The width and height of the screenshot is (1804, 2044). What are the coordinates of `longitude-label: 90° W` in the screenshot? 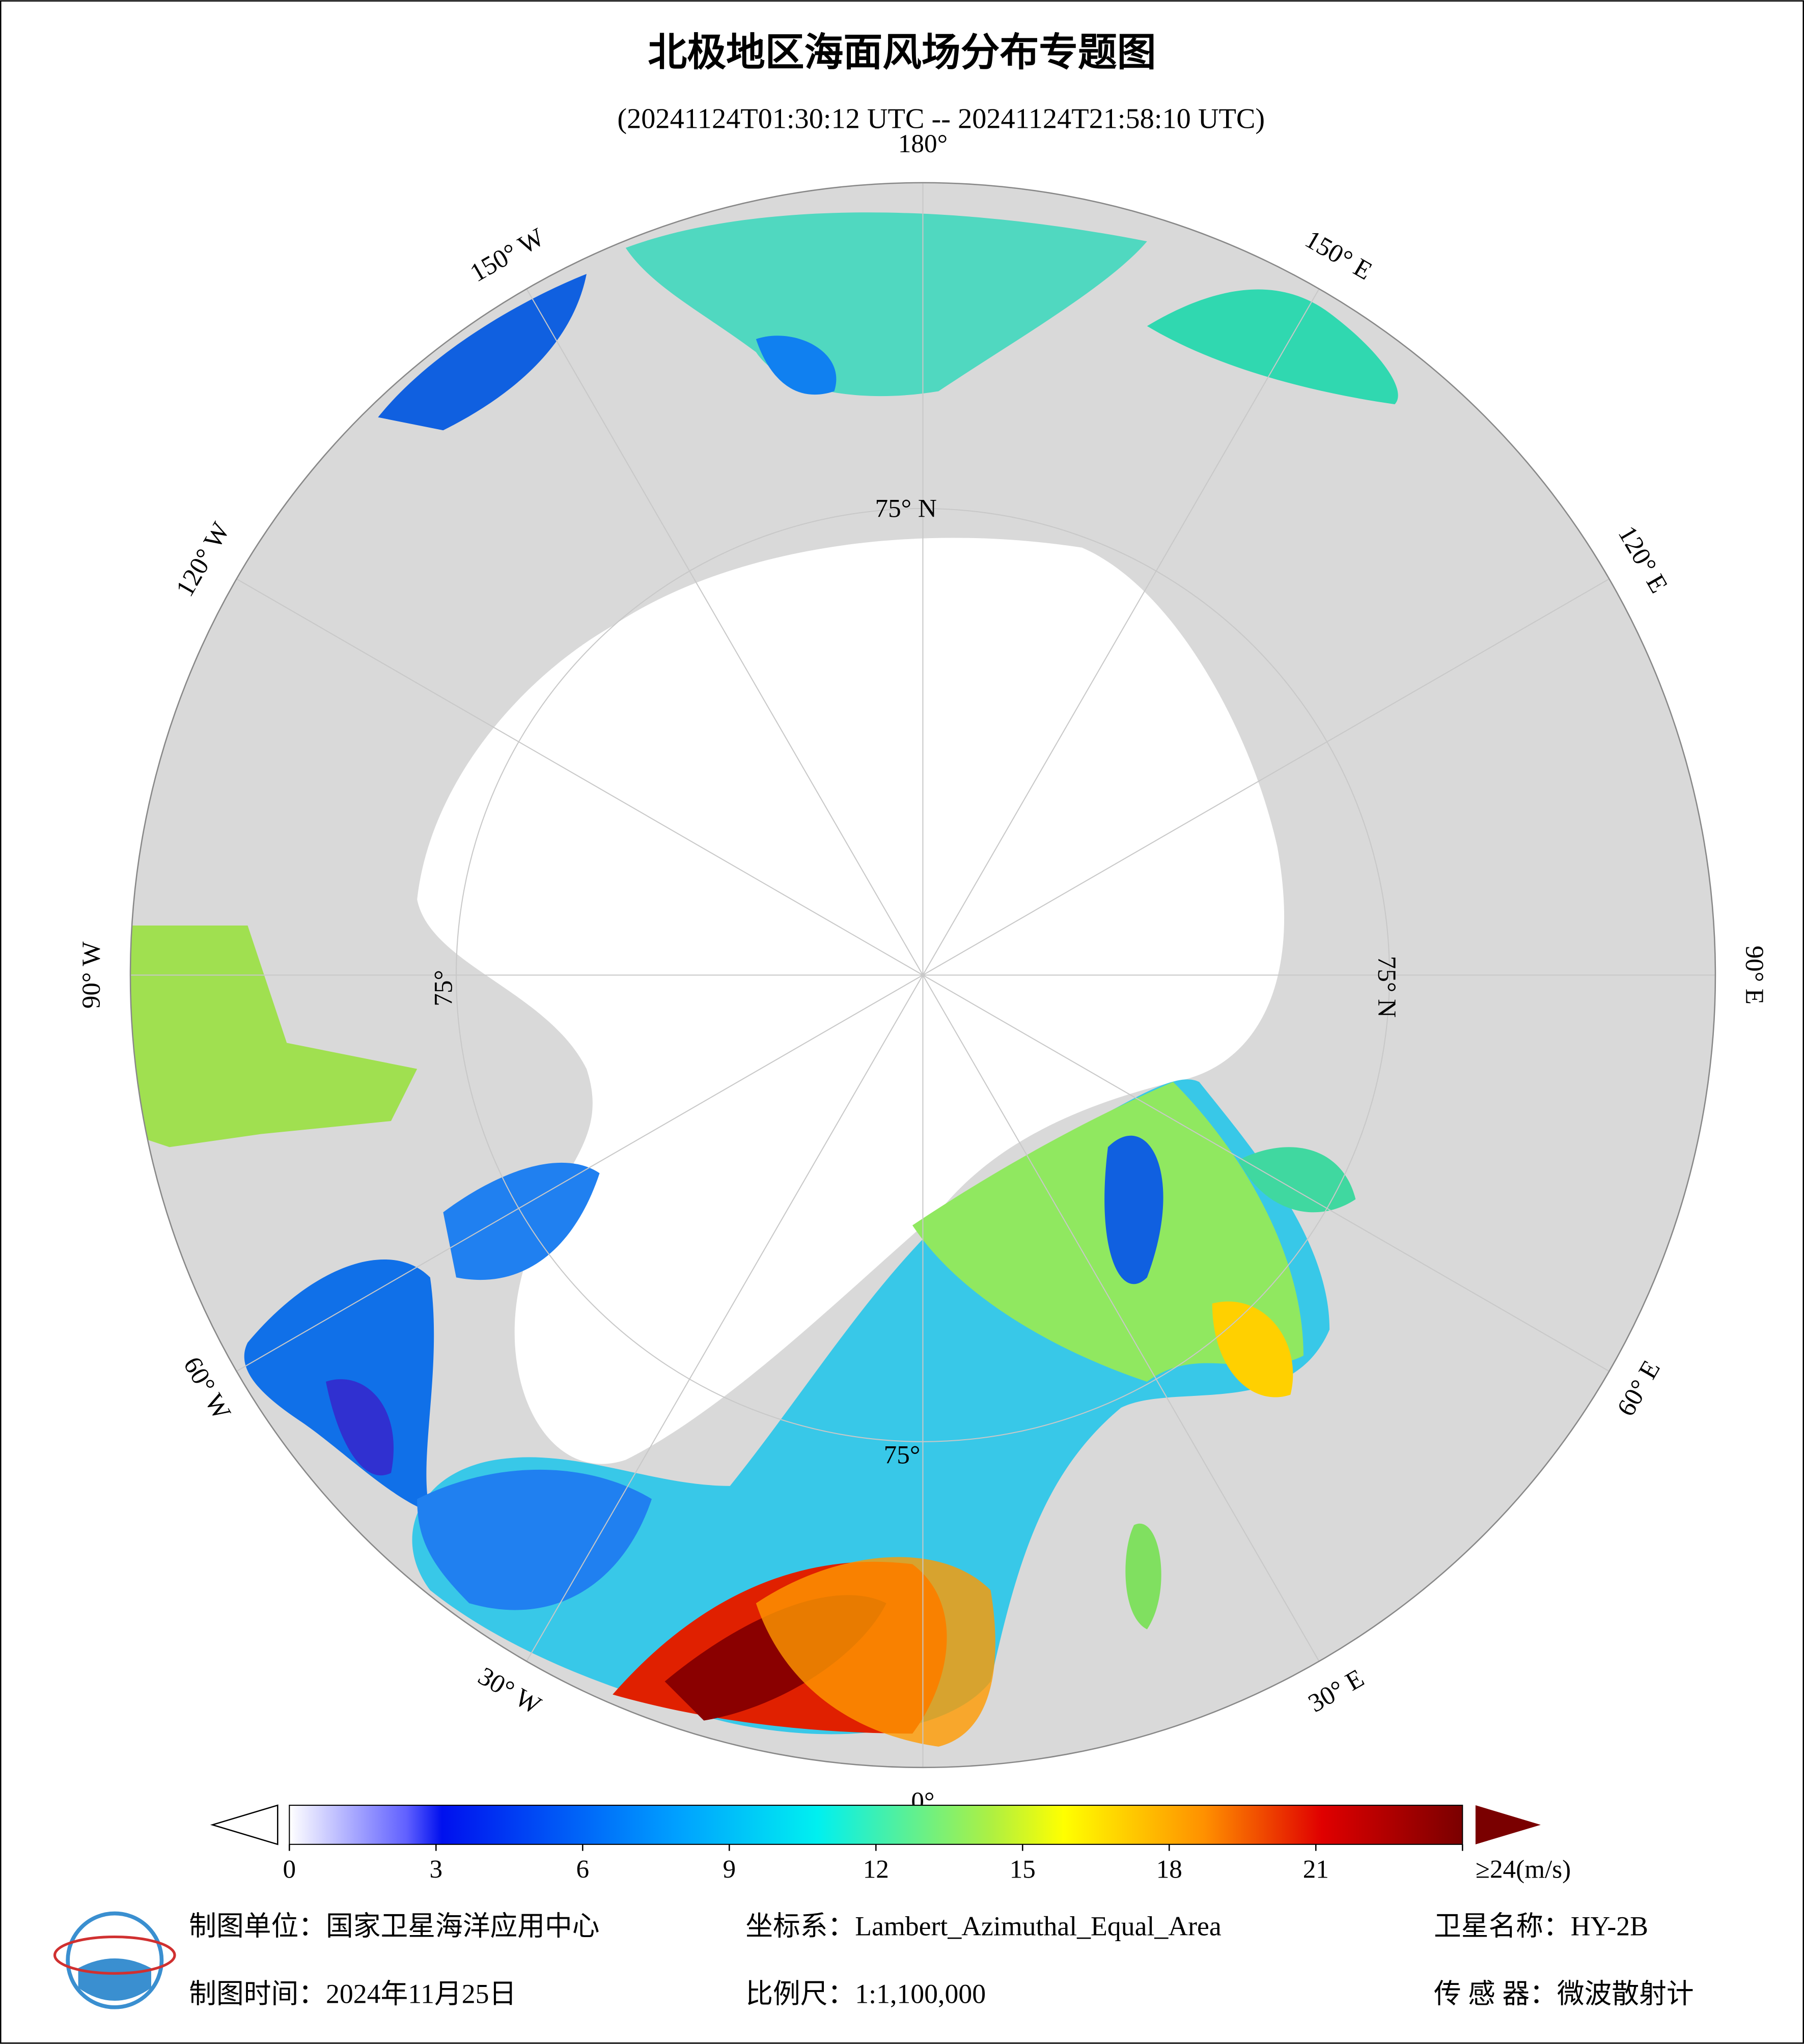 It's located at (91, 975).